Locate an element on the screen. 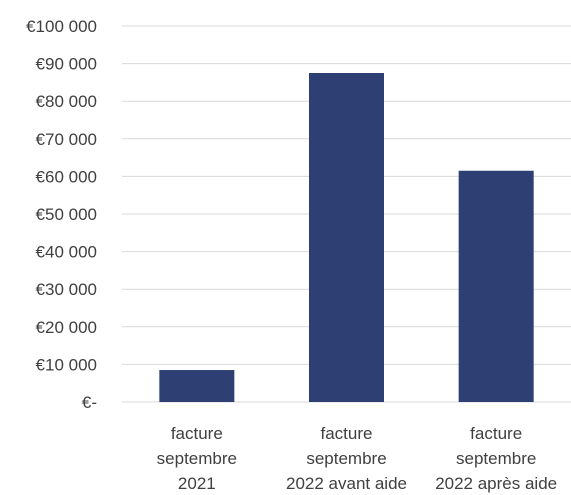 The width and height of the screenshot is (571, 495). y-tick-label: €80 000 is located at coordinates (66, 101).